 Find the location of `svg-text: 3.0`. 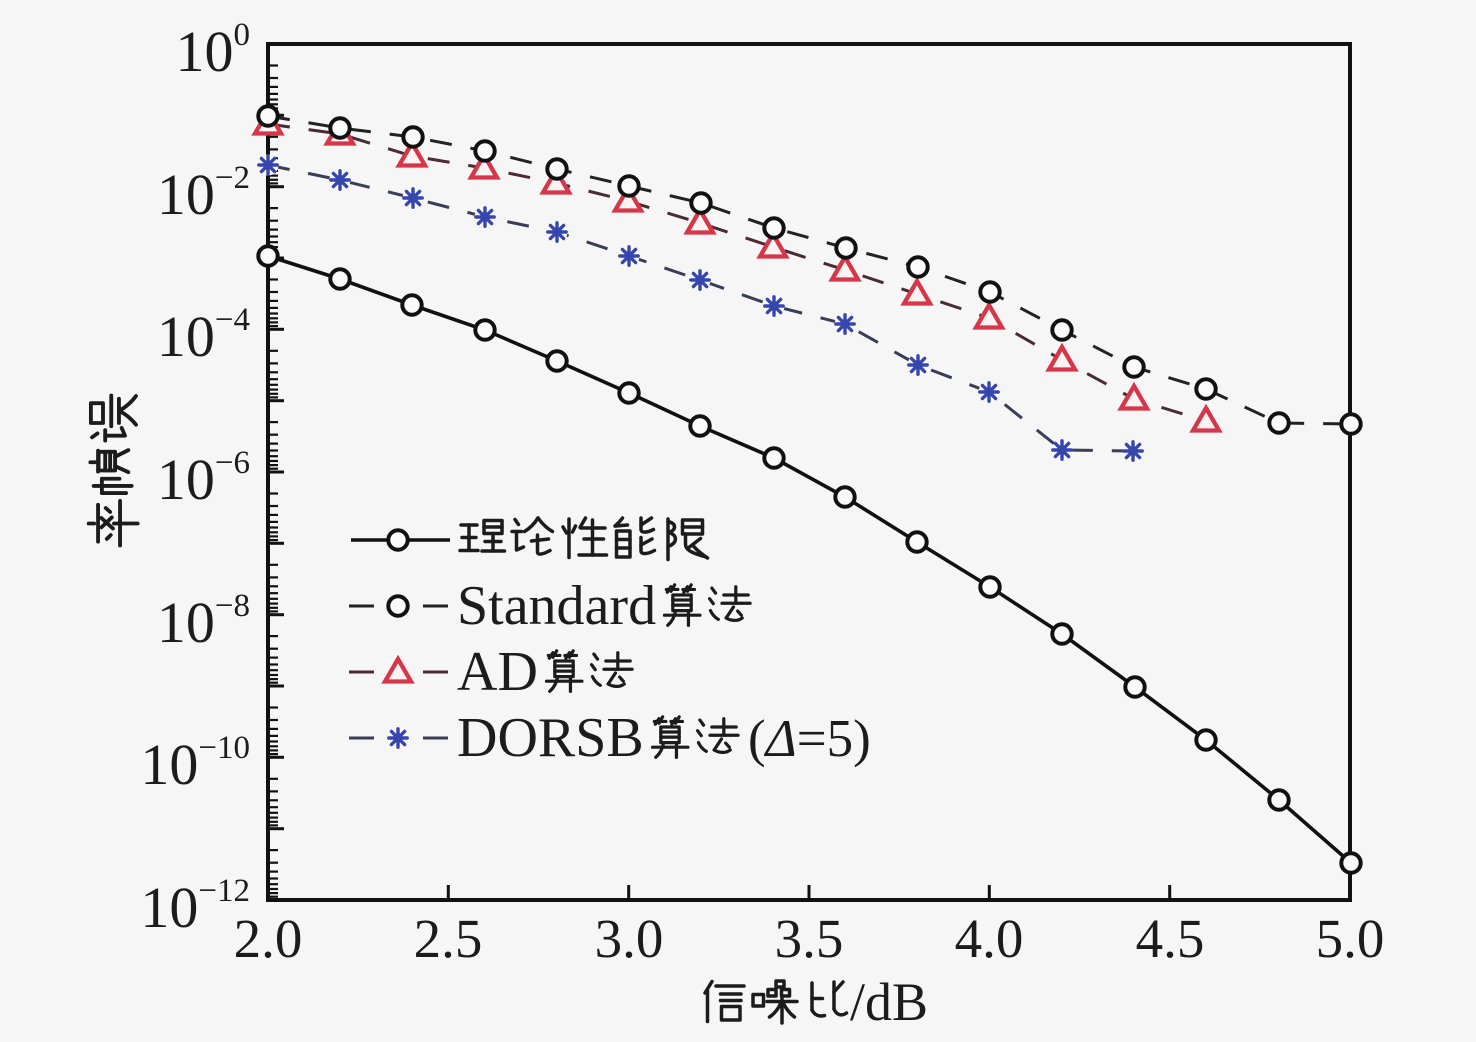

svg-text: 3.0 is located at coordinates (629, 938).